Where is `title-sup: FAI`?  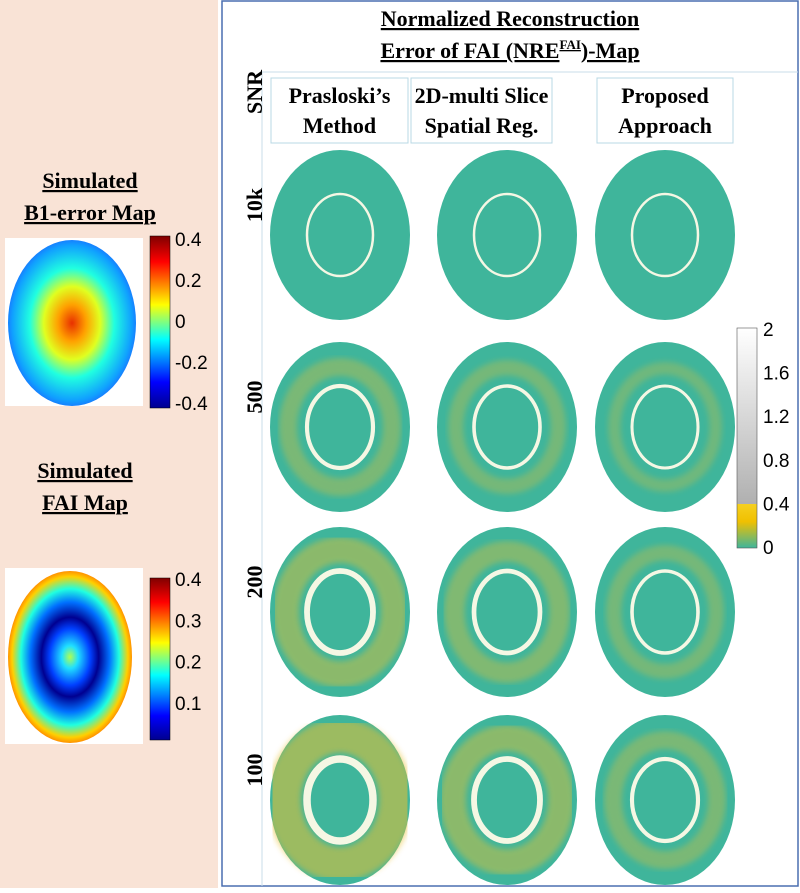 title-sup: FAI is located at coordinates (569, 44).